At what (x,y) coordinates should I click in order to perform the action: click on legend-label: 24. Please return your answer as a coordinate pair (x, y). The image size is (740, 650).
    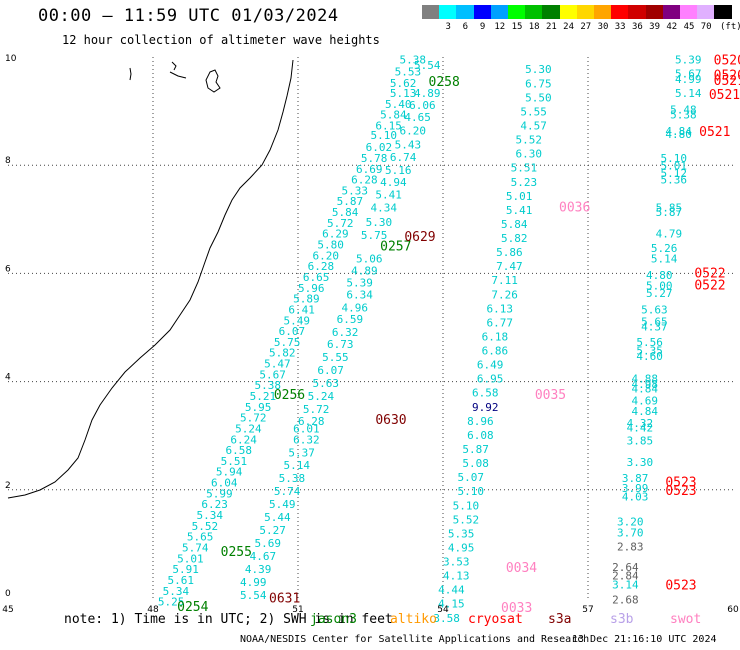
    Looking at the image, I should click on (569, 27).